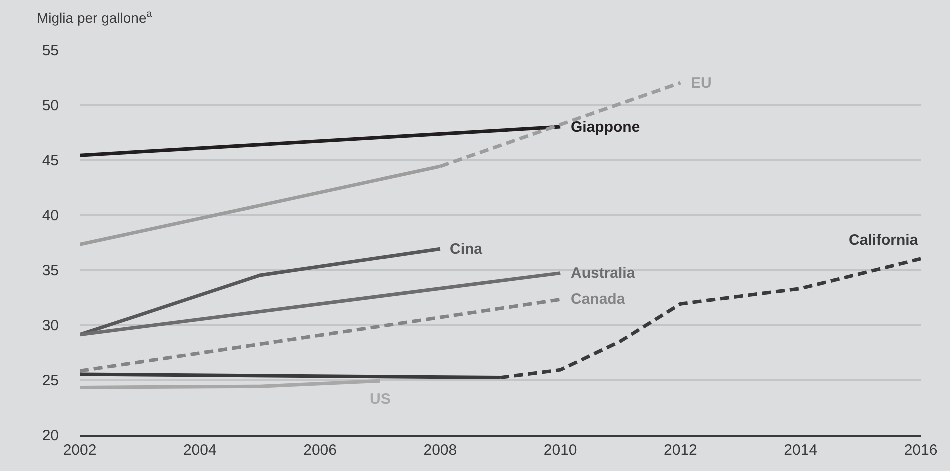 Image resolution: width=950 pixels, height=471 pixels. Describe the element at coordinates (441, 450) in the screenshot. I see `x-tick-label: 2008` at that location.